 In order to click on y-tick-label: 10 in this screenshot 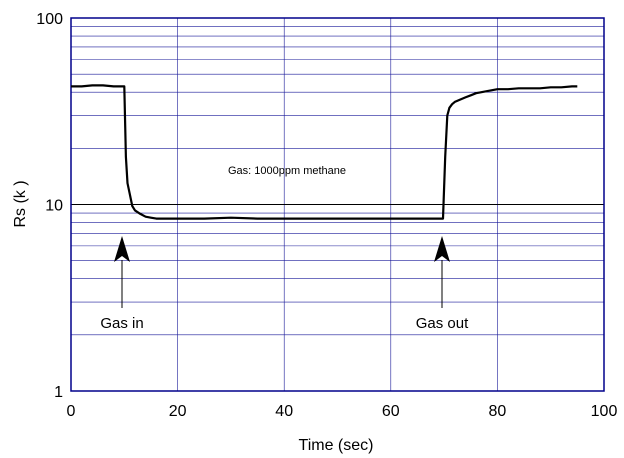, I will do `click(54, 206)`.